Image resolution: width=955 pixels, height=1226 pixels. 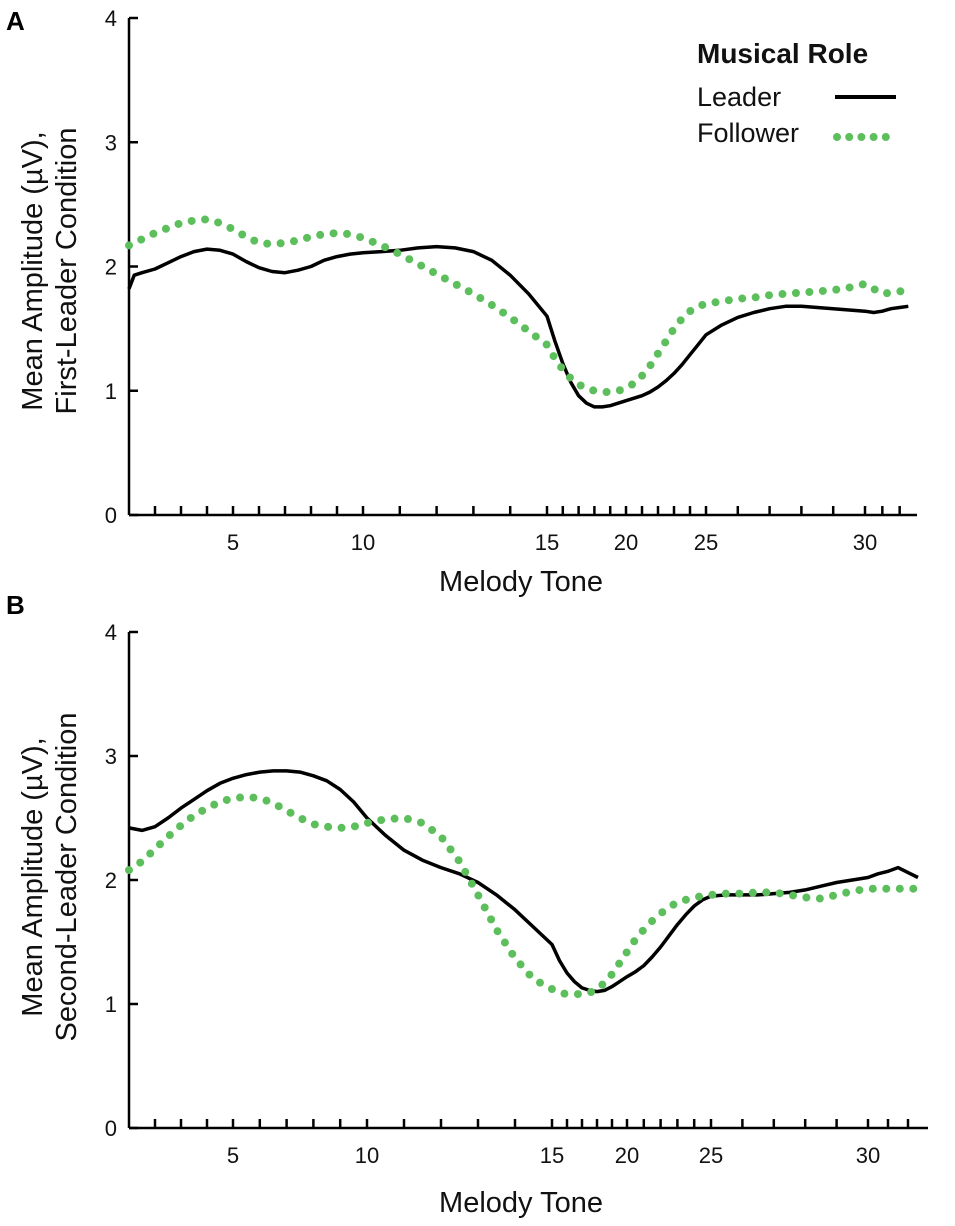 What do you see at coordinates (111, 391) in the screenshot?
I see `panel-a-y-tick-label: 1` at bounding box center [111, 391].